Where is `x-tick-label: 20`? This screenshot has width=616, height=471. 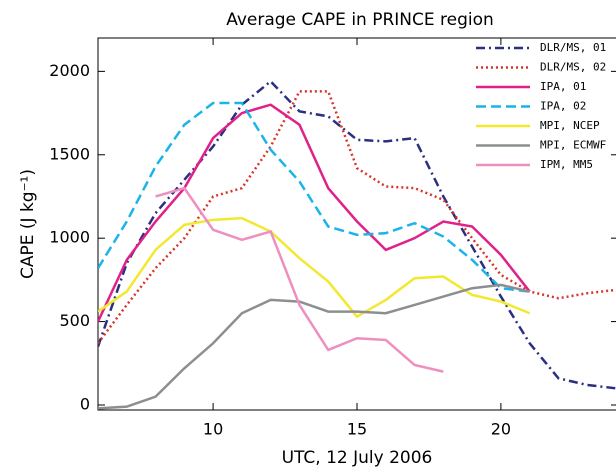 x-tick-label: 20 is located at coordinates (501, 429).